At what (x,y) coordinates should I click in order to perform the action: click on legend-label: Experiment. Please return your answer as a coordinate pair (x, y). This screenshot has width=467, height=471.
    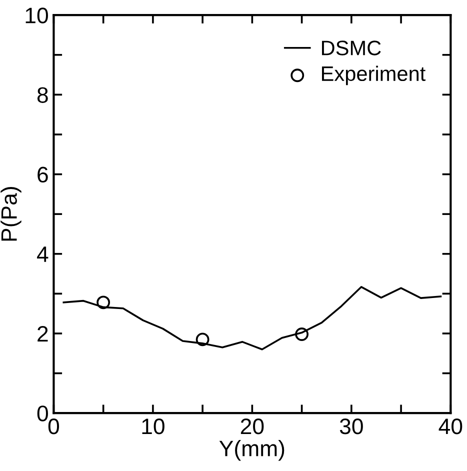
    Looking at the image, I should click on (374, 76).